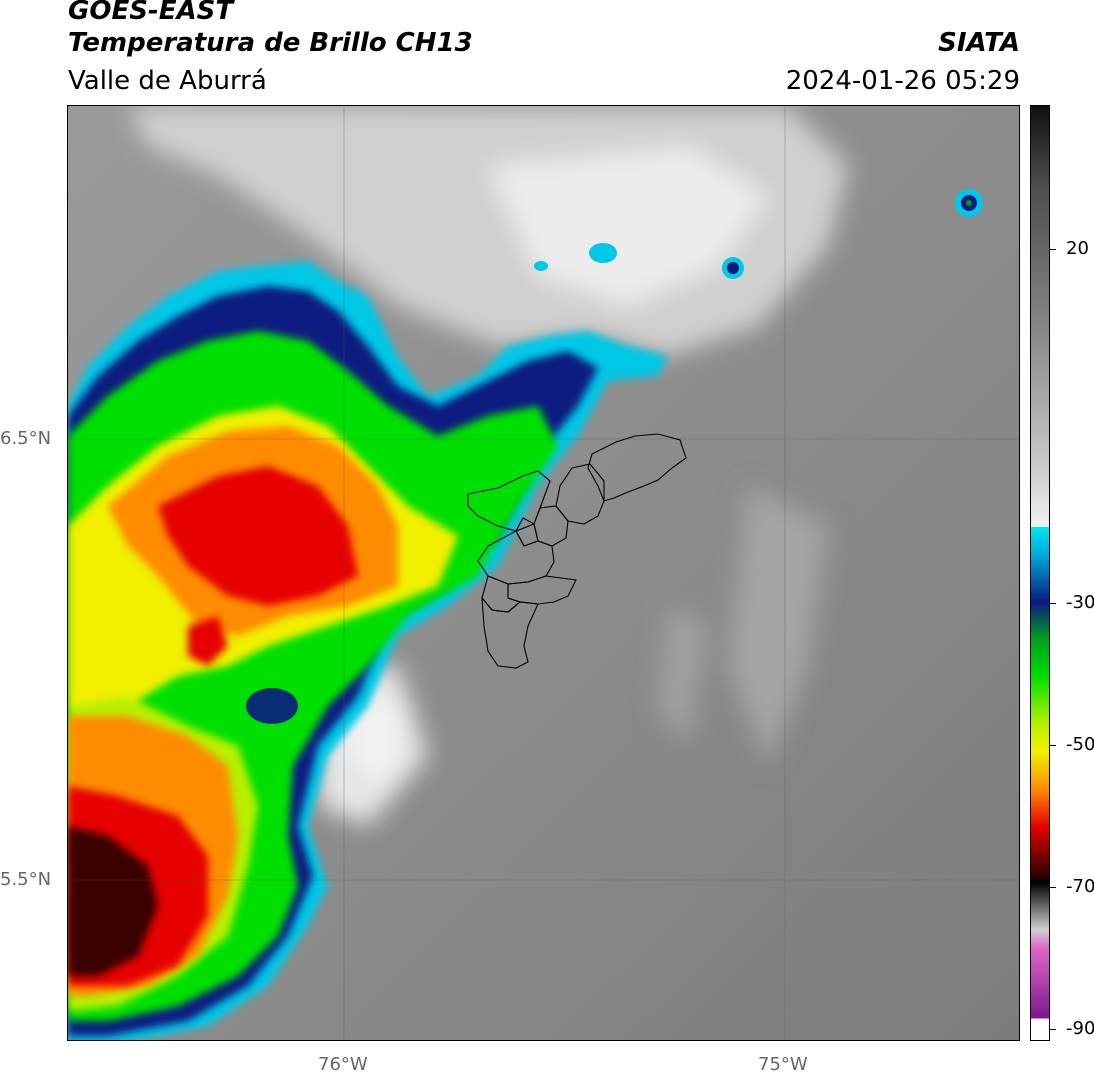 This screenshot has height=1078, width=1094. What do you see at coordinates (26, 438) in the screenshot?
I see `lat-label-6-5: 6.5°N` at bounding box center [26, 438].